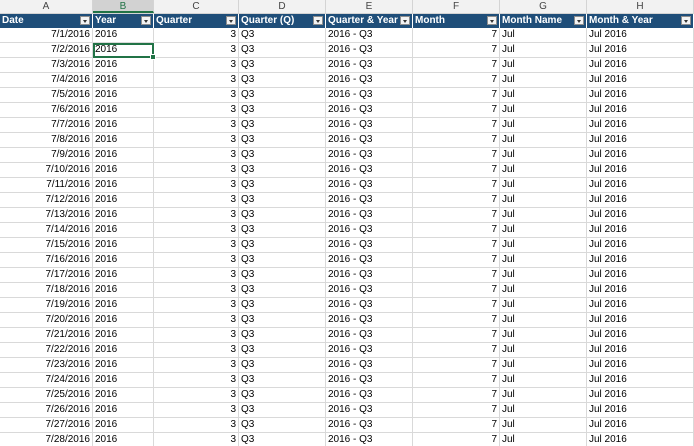 This screenshot has width=694, height=446. I want to click on cell-date: 7/12/2016, so click(46, 200).